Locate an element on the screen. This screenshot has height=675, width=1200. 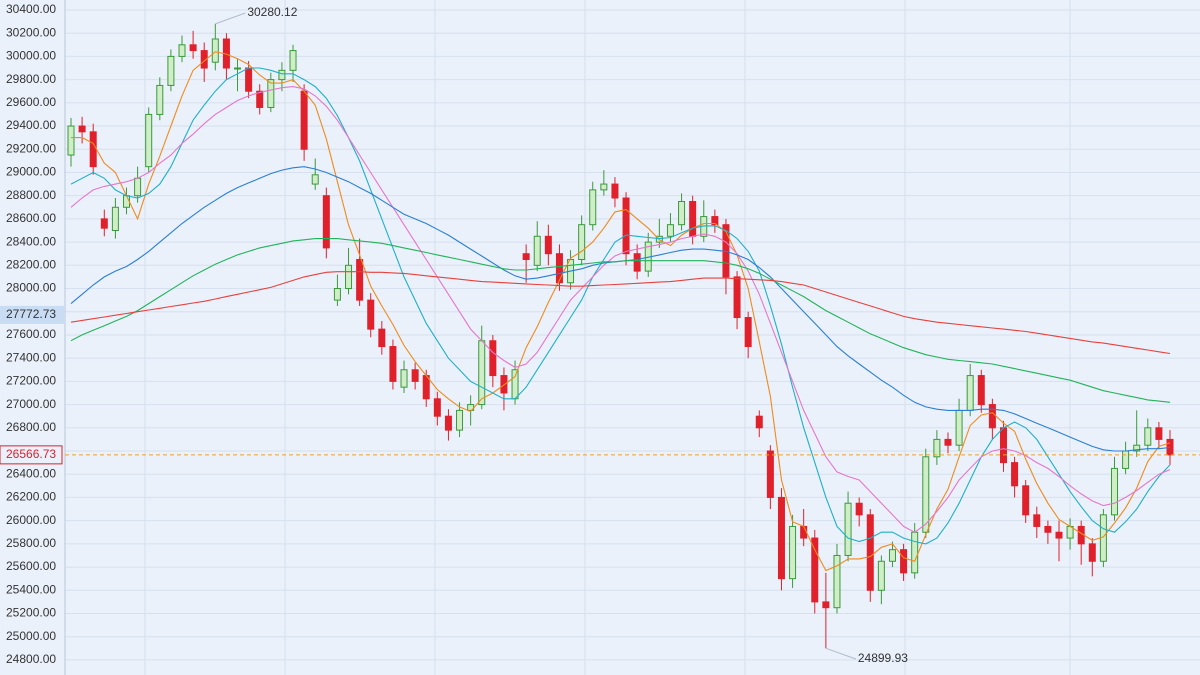
y-tick-label: 25800.00 is located at coordinates (31, 543).